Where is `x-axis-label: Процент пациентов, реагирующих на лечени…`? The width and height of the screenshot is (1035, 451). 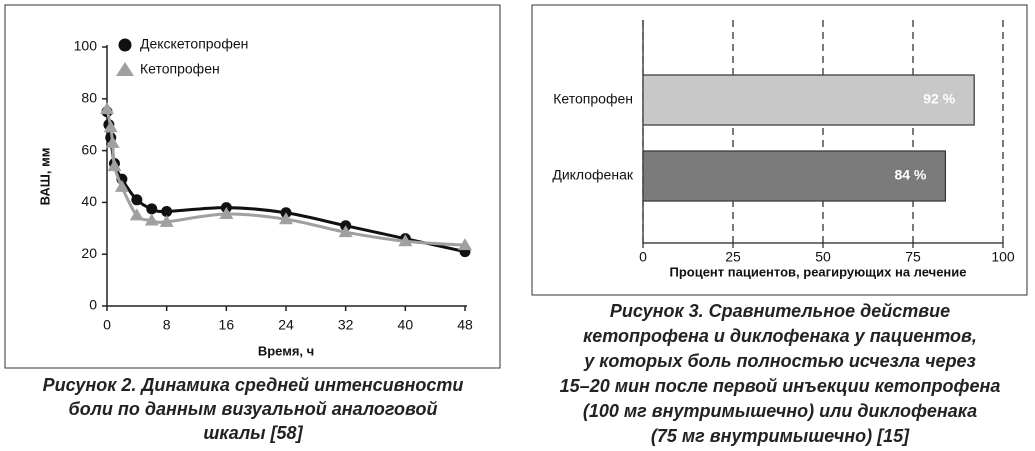 x-axis-label: Процент пациентов, реагирующих на лечени… is located at coordinates (817, 271).